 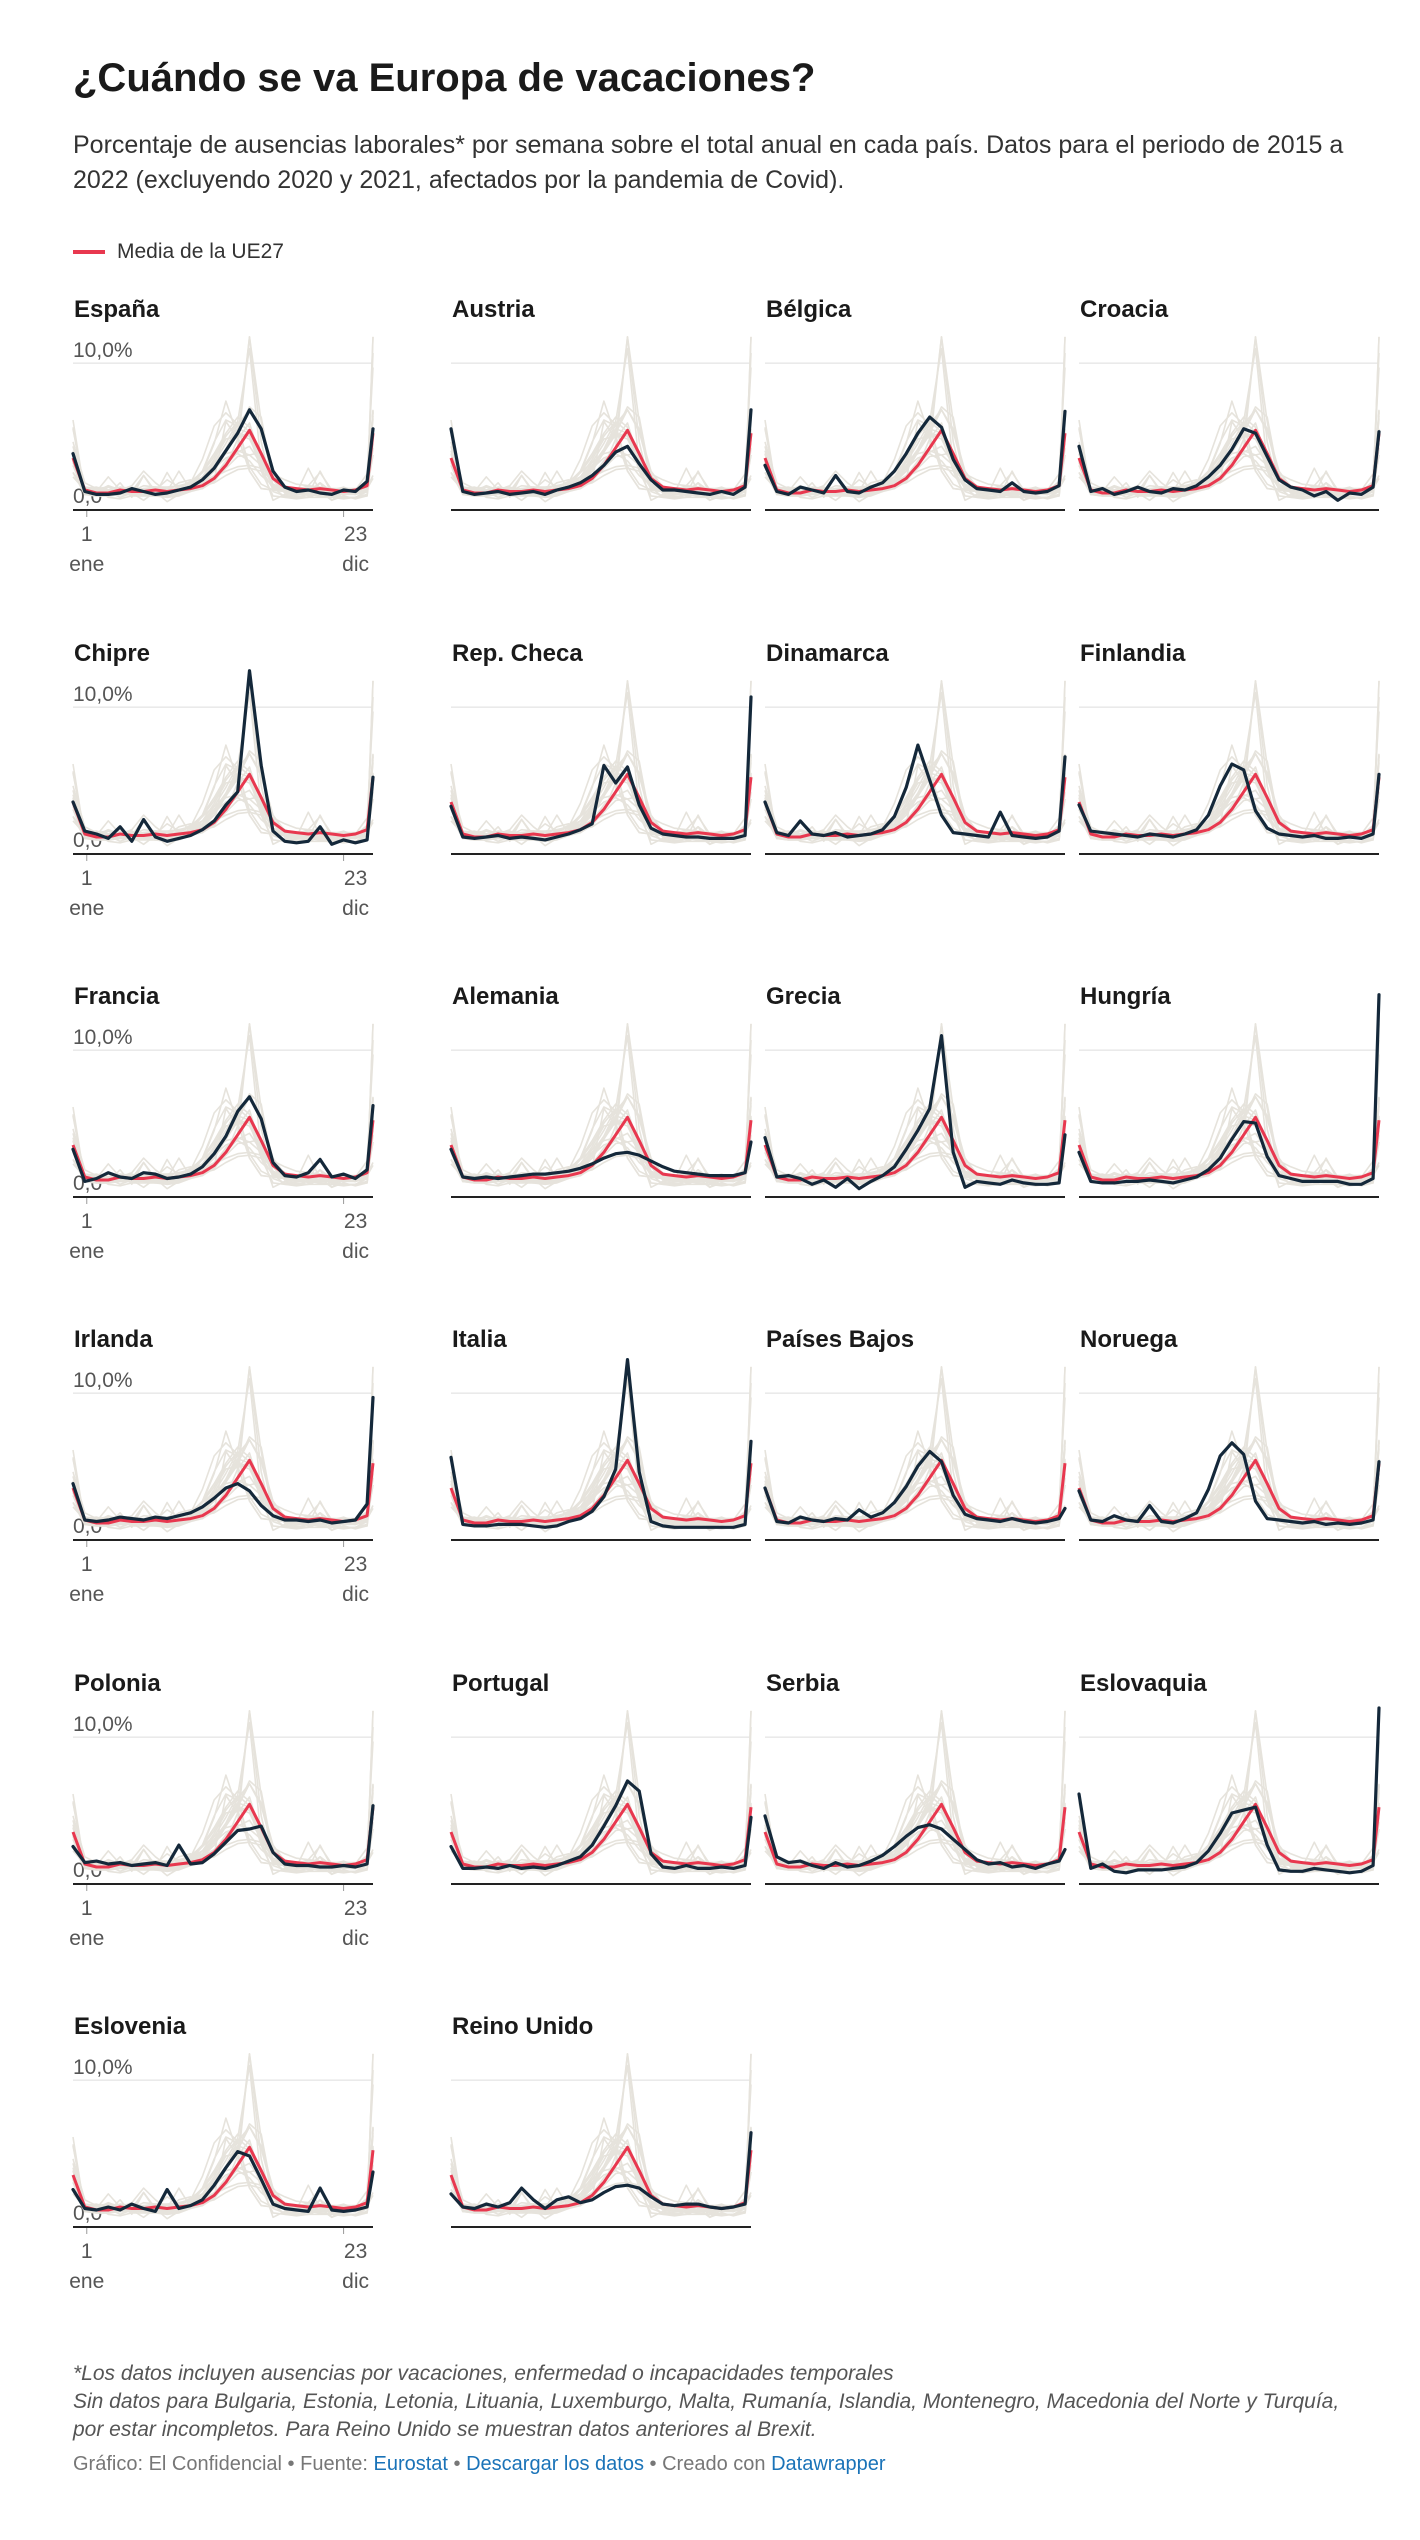 I want to click on panel-eslovenia: Eslovenia 10,0% 0,0 1 ene 23 dic, so click(x=222, y=2178).